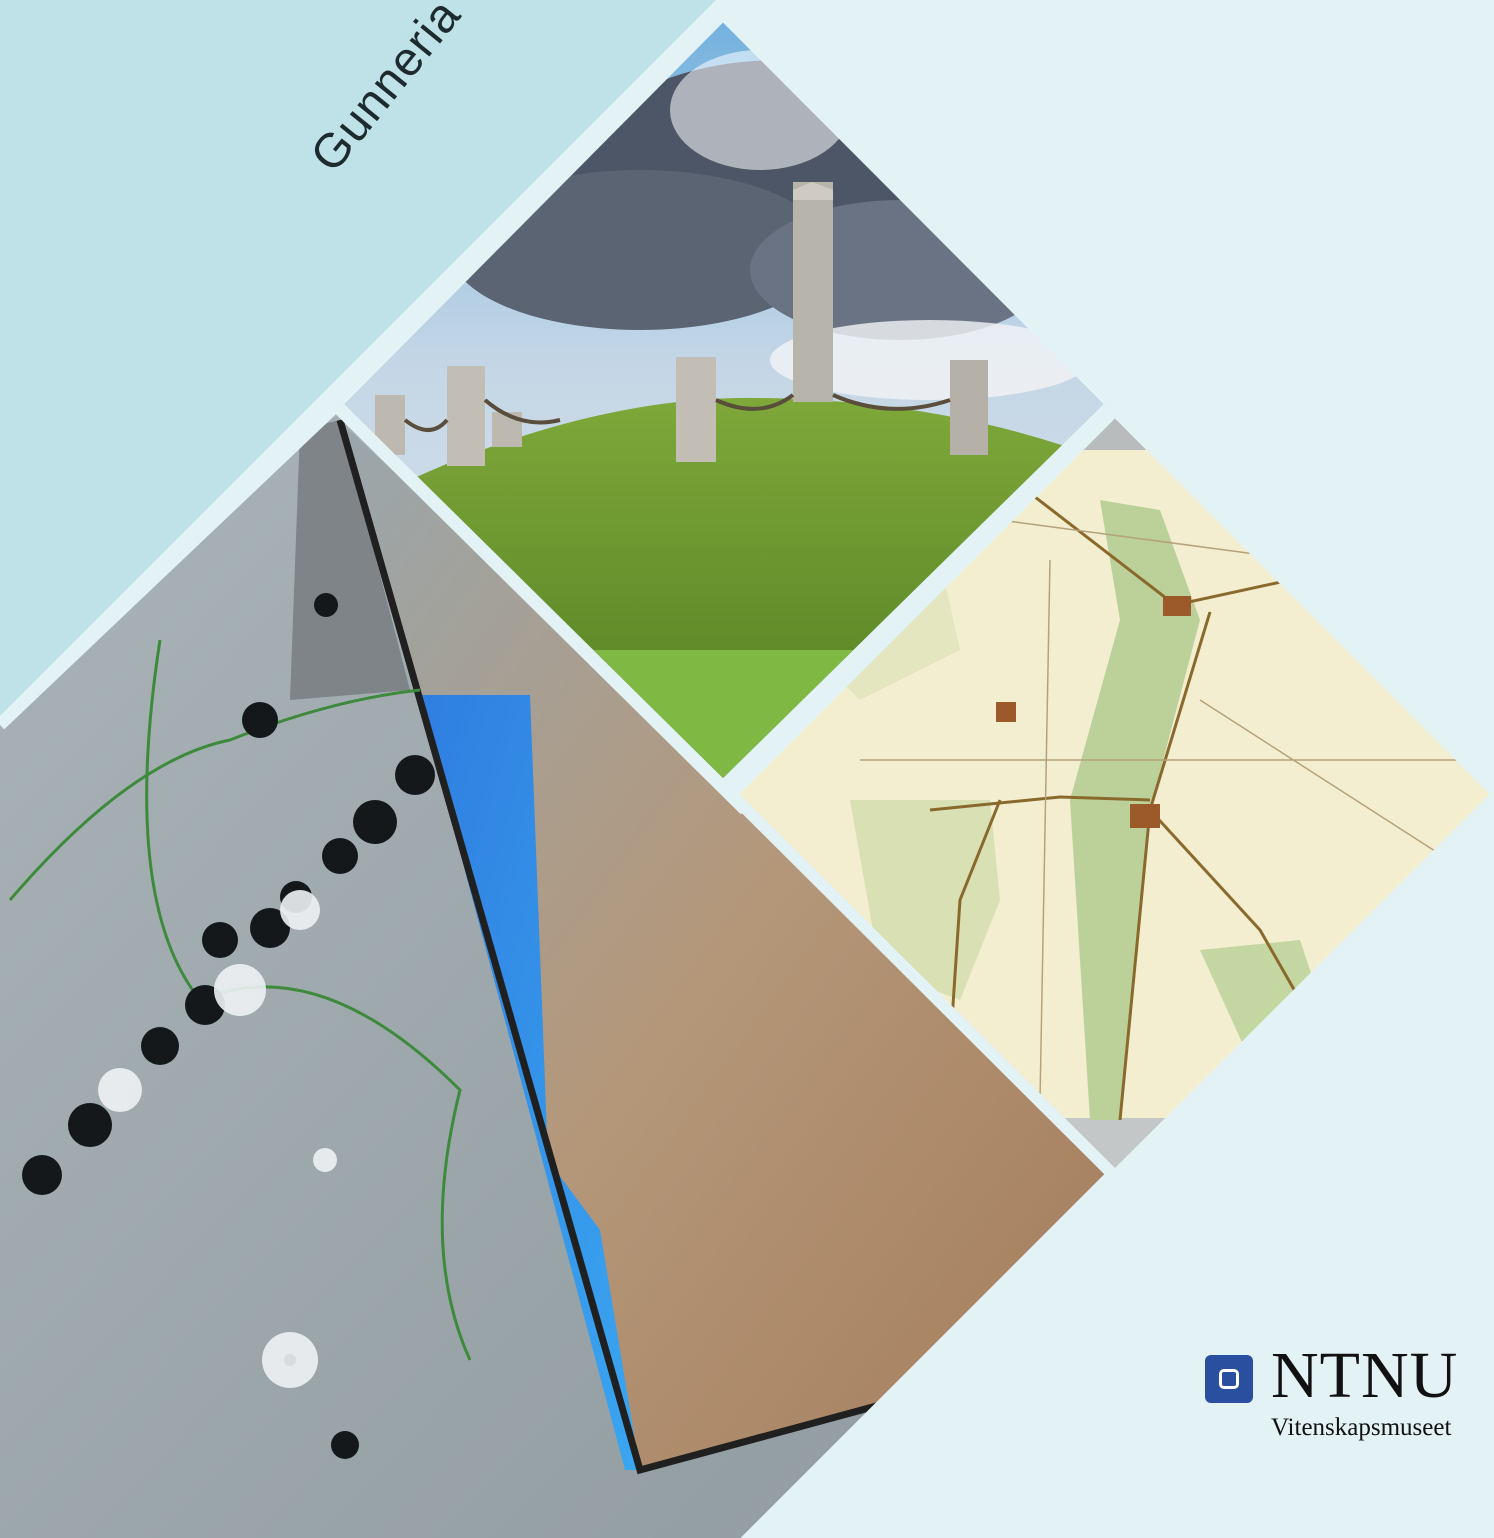 This screenshot has height=1538, width=1494. What do you see at coordinates (1365, 1375) in the screenshot?
I see `logo-wordmark: NTNU` at bounding box center [1365, 1375].